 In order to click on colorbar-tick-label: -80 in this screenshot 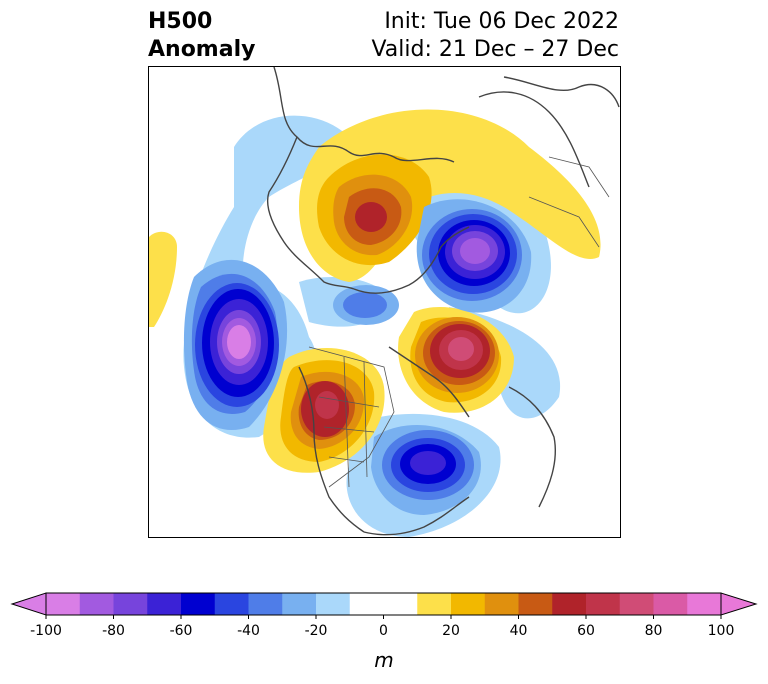, I will do `click(113, 631)`.